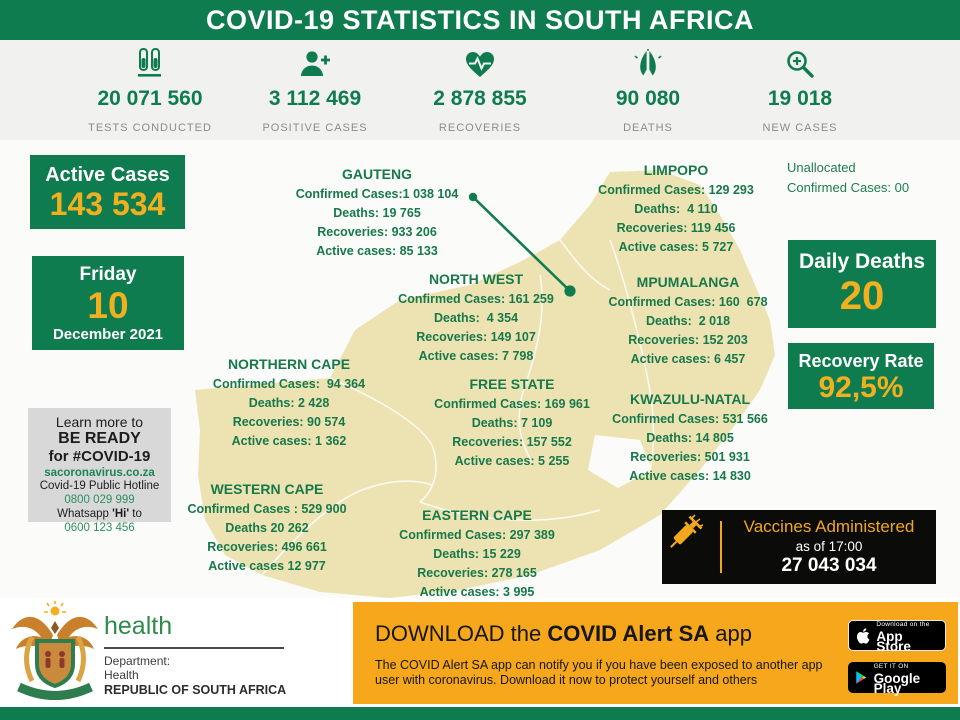  I want to click on province-name: WESTERN CAPE, so click(267, 489).